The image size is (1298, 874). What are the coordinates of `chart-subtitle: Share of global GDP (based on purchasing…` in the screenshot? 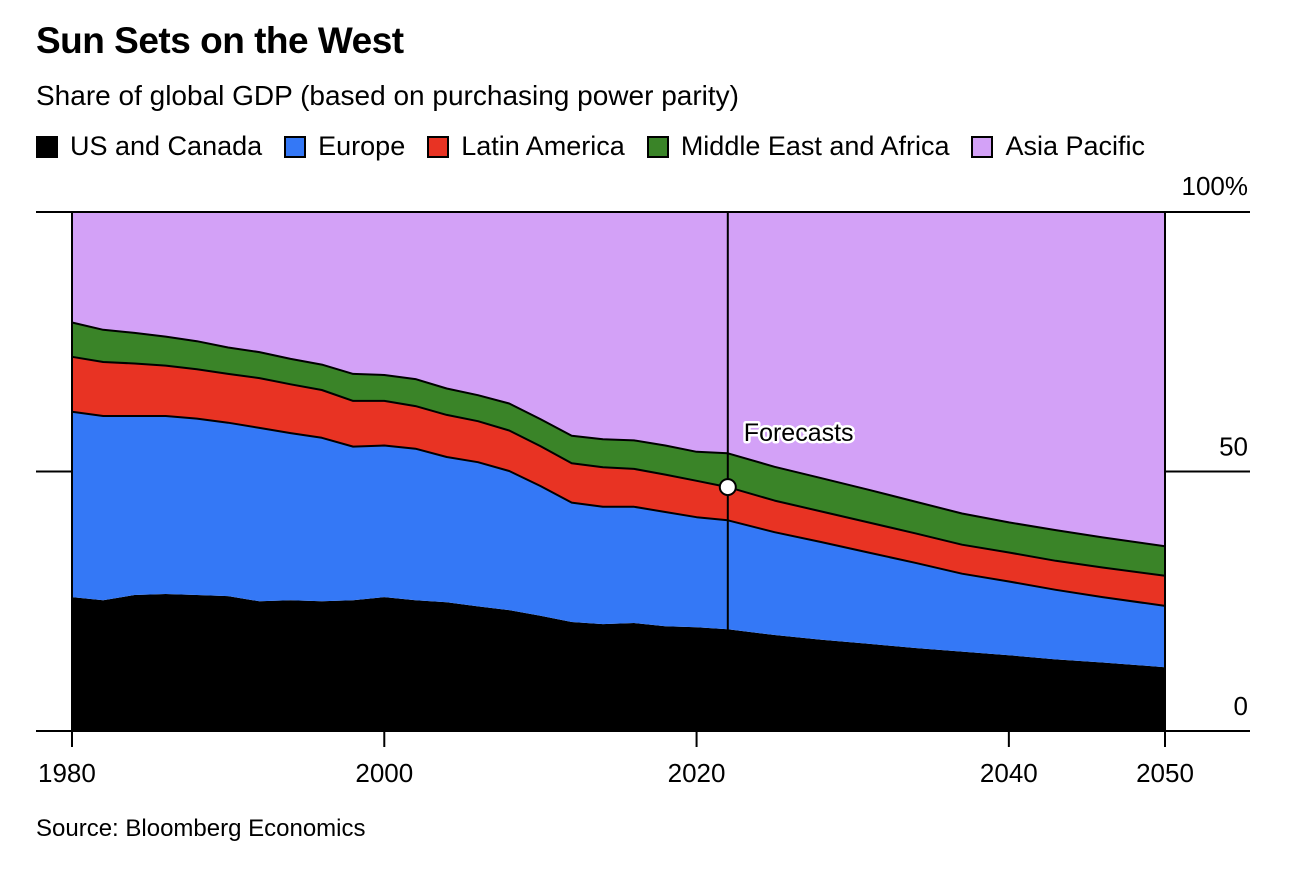 It's located at (387, 95).